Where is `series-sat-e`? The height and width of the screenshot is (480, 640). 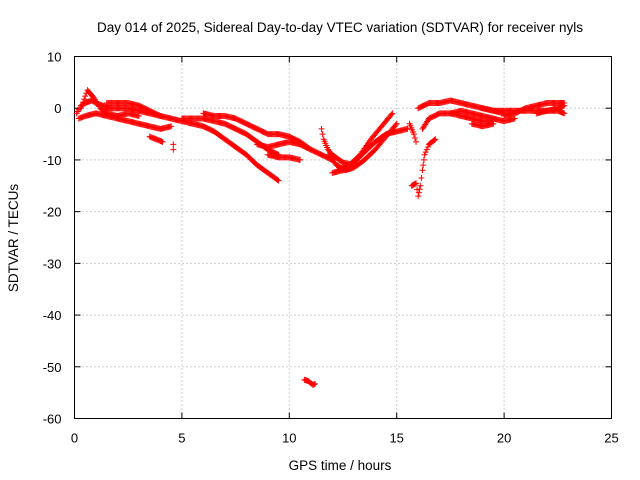 series-sat-e is located at coordinates (156, 139).